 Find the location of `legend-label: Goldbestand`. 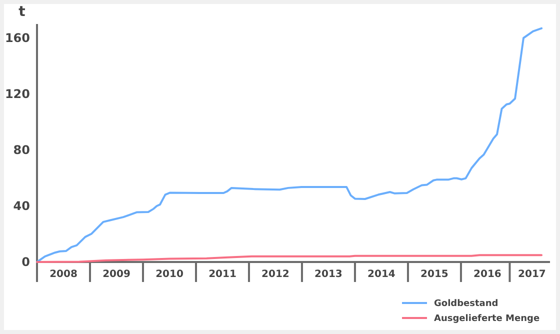

legend-label: Goldbestand is located at coordinates (466, 304).